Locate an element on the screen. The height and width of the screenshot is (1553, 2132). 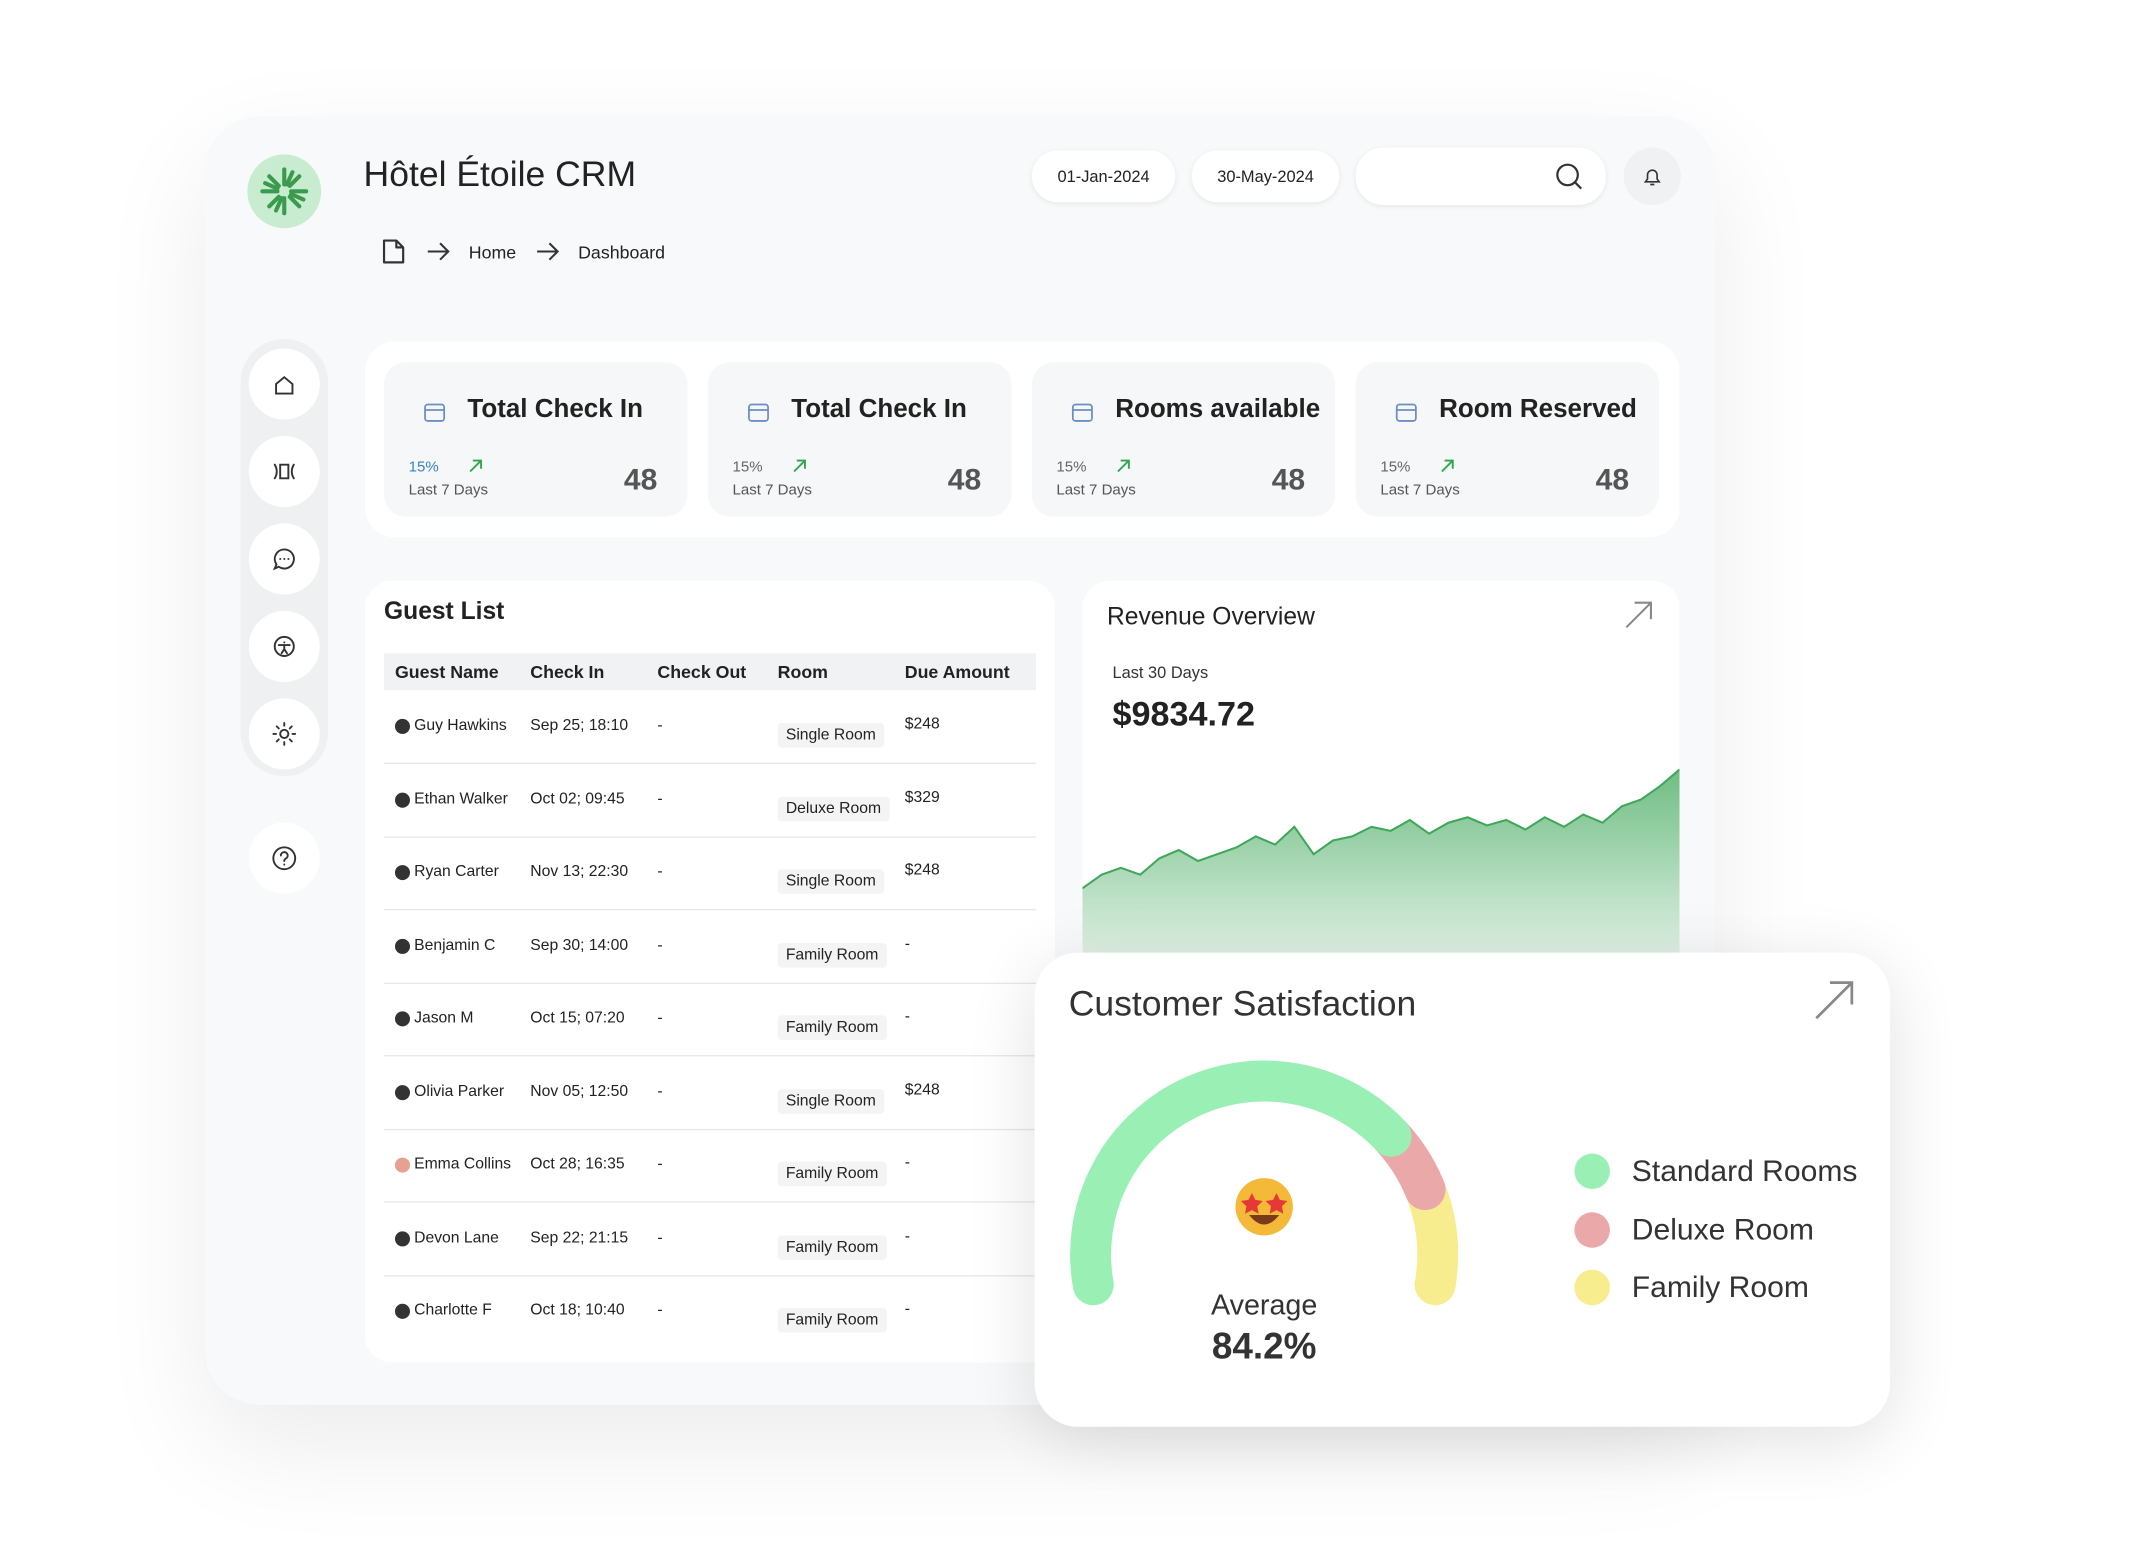
date-to: 30-May-2024 is located at coordinates (1265, 176).